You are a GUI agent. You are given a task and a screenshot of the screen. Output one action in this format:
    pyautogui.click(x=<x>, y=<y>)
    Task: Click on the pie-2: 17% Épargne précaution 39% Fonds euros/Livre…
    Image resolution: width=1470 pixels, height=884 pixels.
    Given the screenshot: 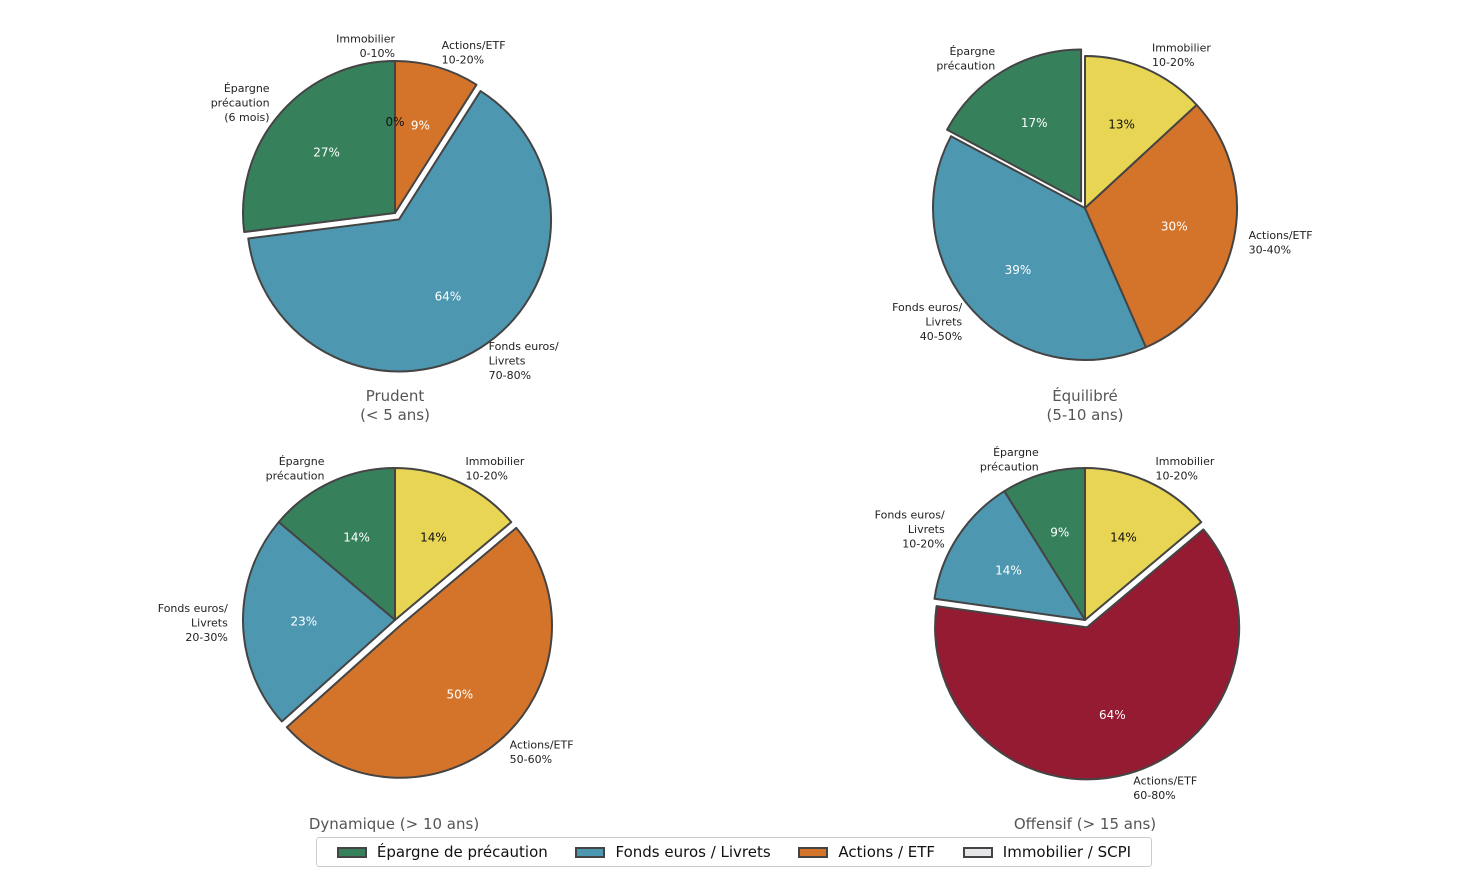 What is the action you would take?
    pyautogui.click(x=1102, y=233)
    